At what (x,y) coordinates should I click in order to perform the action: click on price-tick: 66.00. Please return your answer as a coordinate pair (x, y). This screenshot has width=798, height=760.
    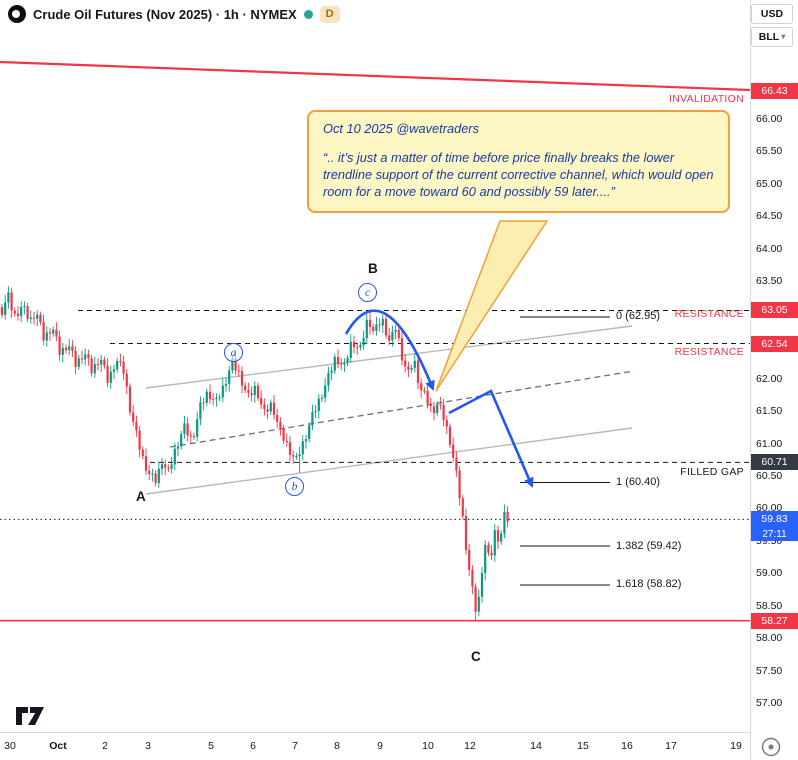
    Looking at the image, I should click on (769, 119).